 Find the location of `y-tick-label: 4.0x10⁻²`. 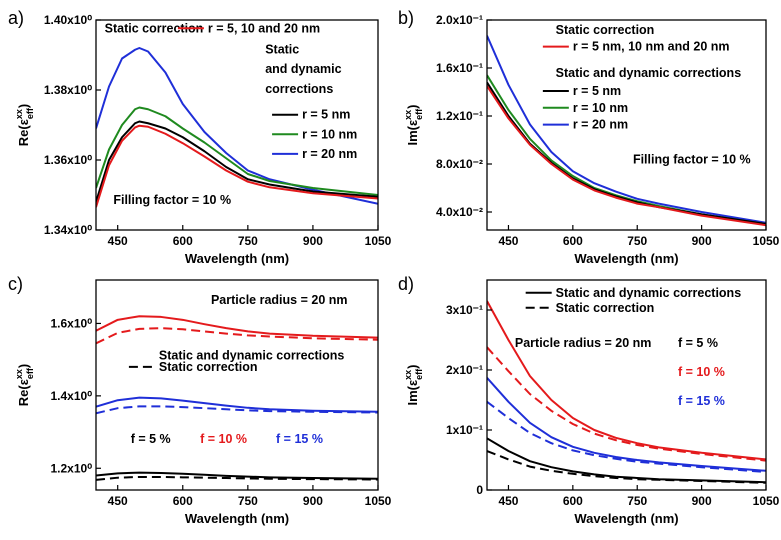

y-tick-label: 4.0x10⁻² is located at coordinates (459, 212).